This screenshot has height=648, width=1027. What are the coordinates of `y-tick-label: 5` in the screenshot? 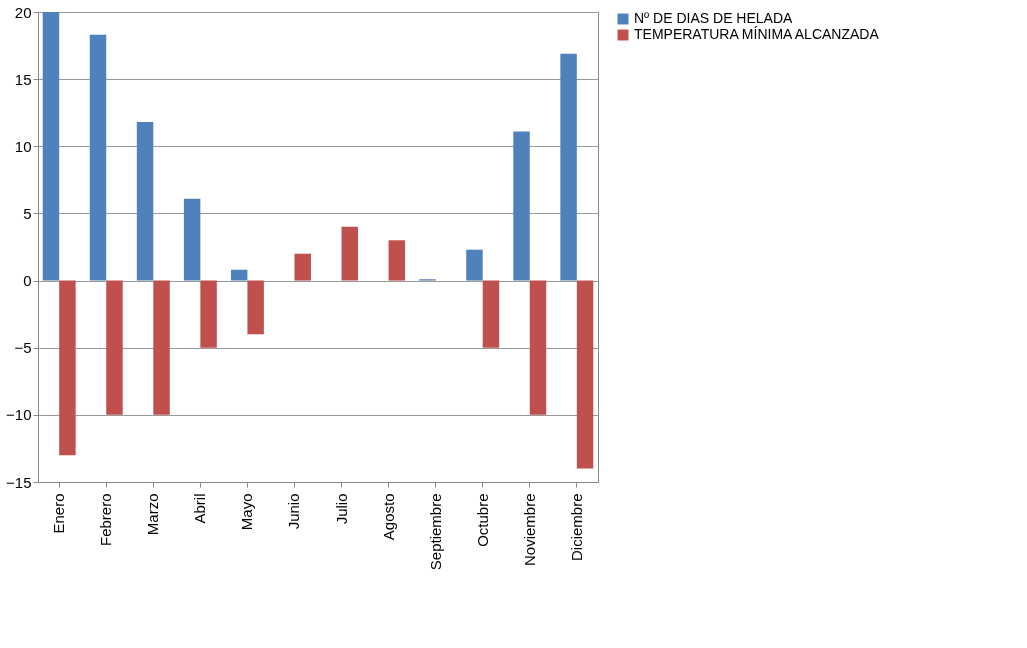 It's located at (27, 213).